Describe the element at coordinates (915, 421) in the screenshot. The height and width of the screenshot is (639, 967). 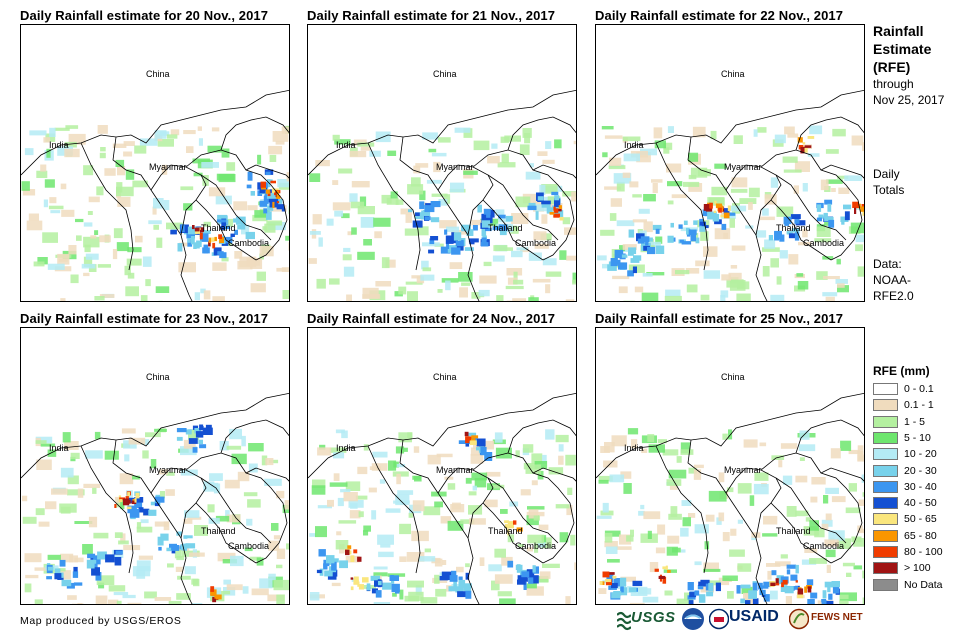
I see `legend-label: 1 - 5` at that location.